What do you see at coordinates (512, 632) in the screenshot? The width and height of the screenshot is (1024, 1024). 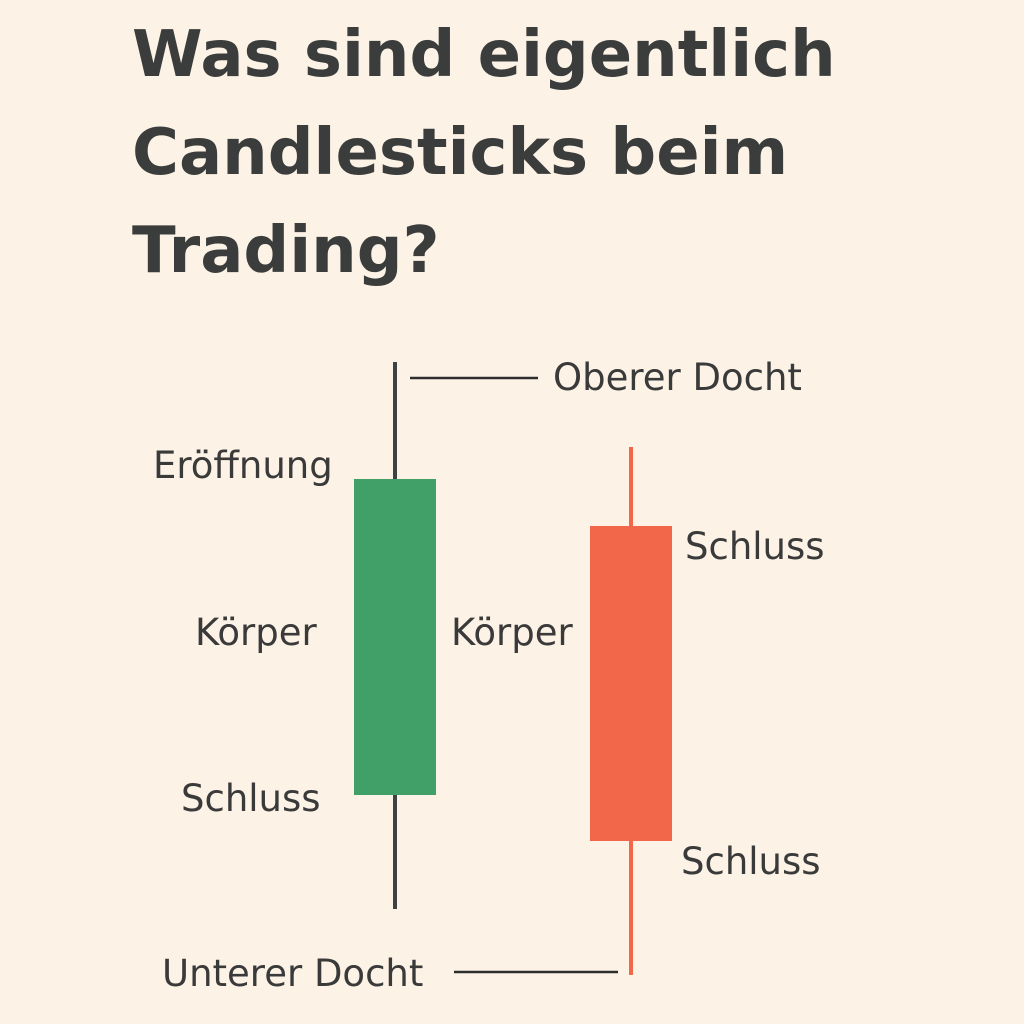 I see `red-body-label: Körper` at bounding box center [512, 632].